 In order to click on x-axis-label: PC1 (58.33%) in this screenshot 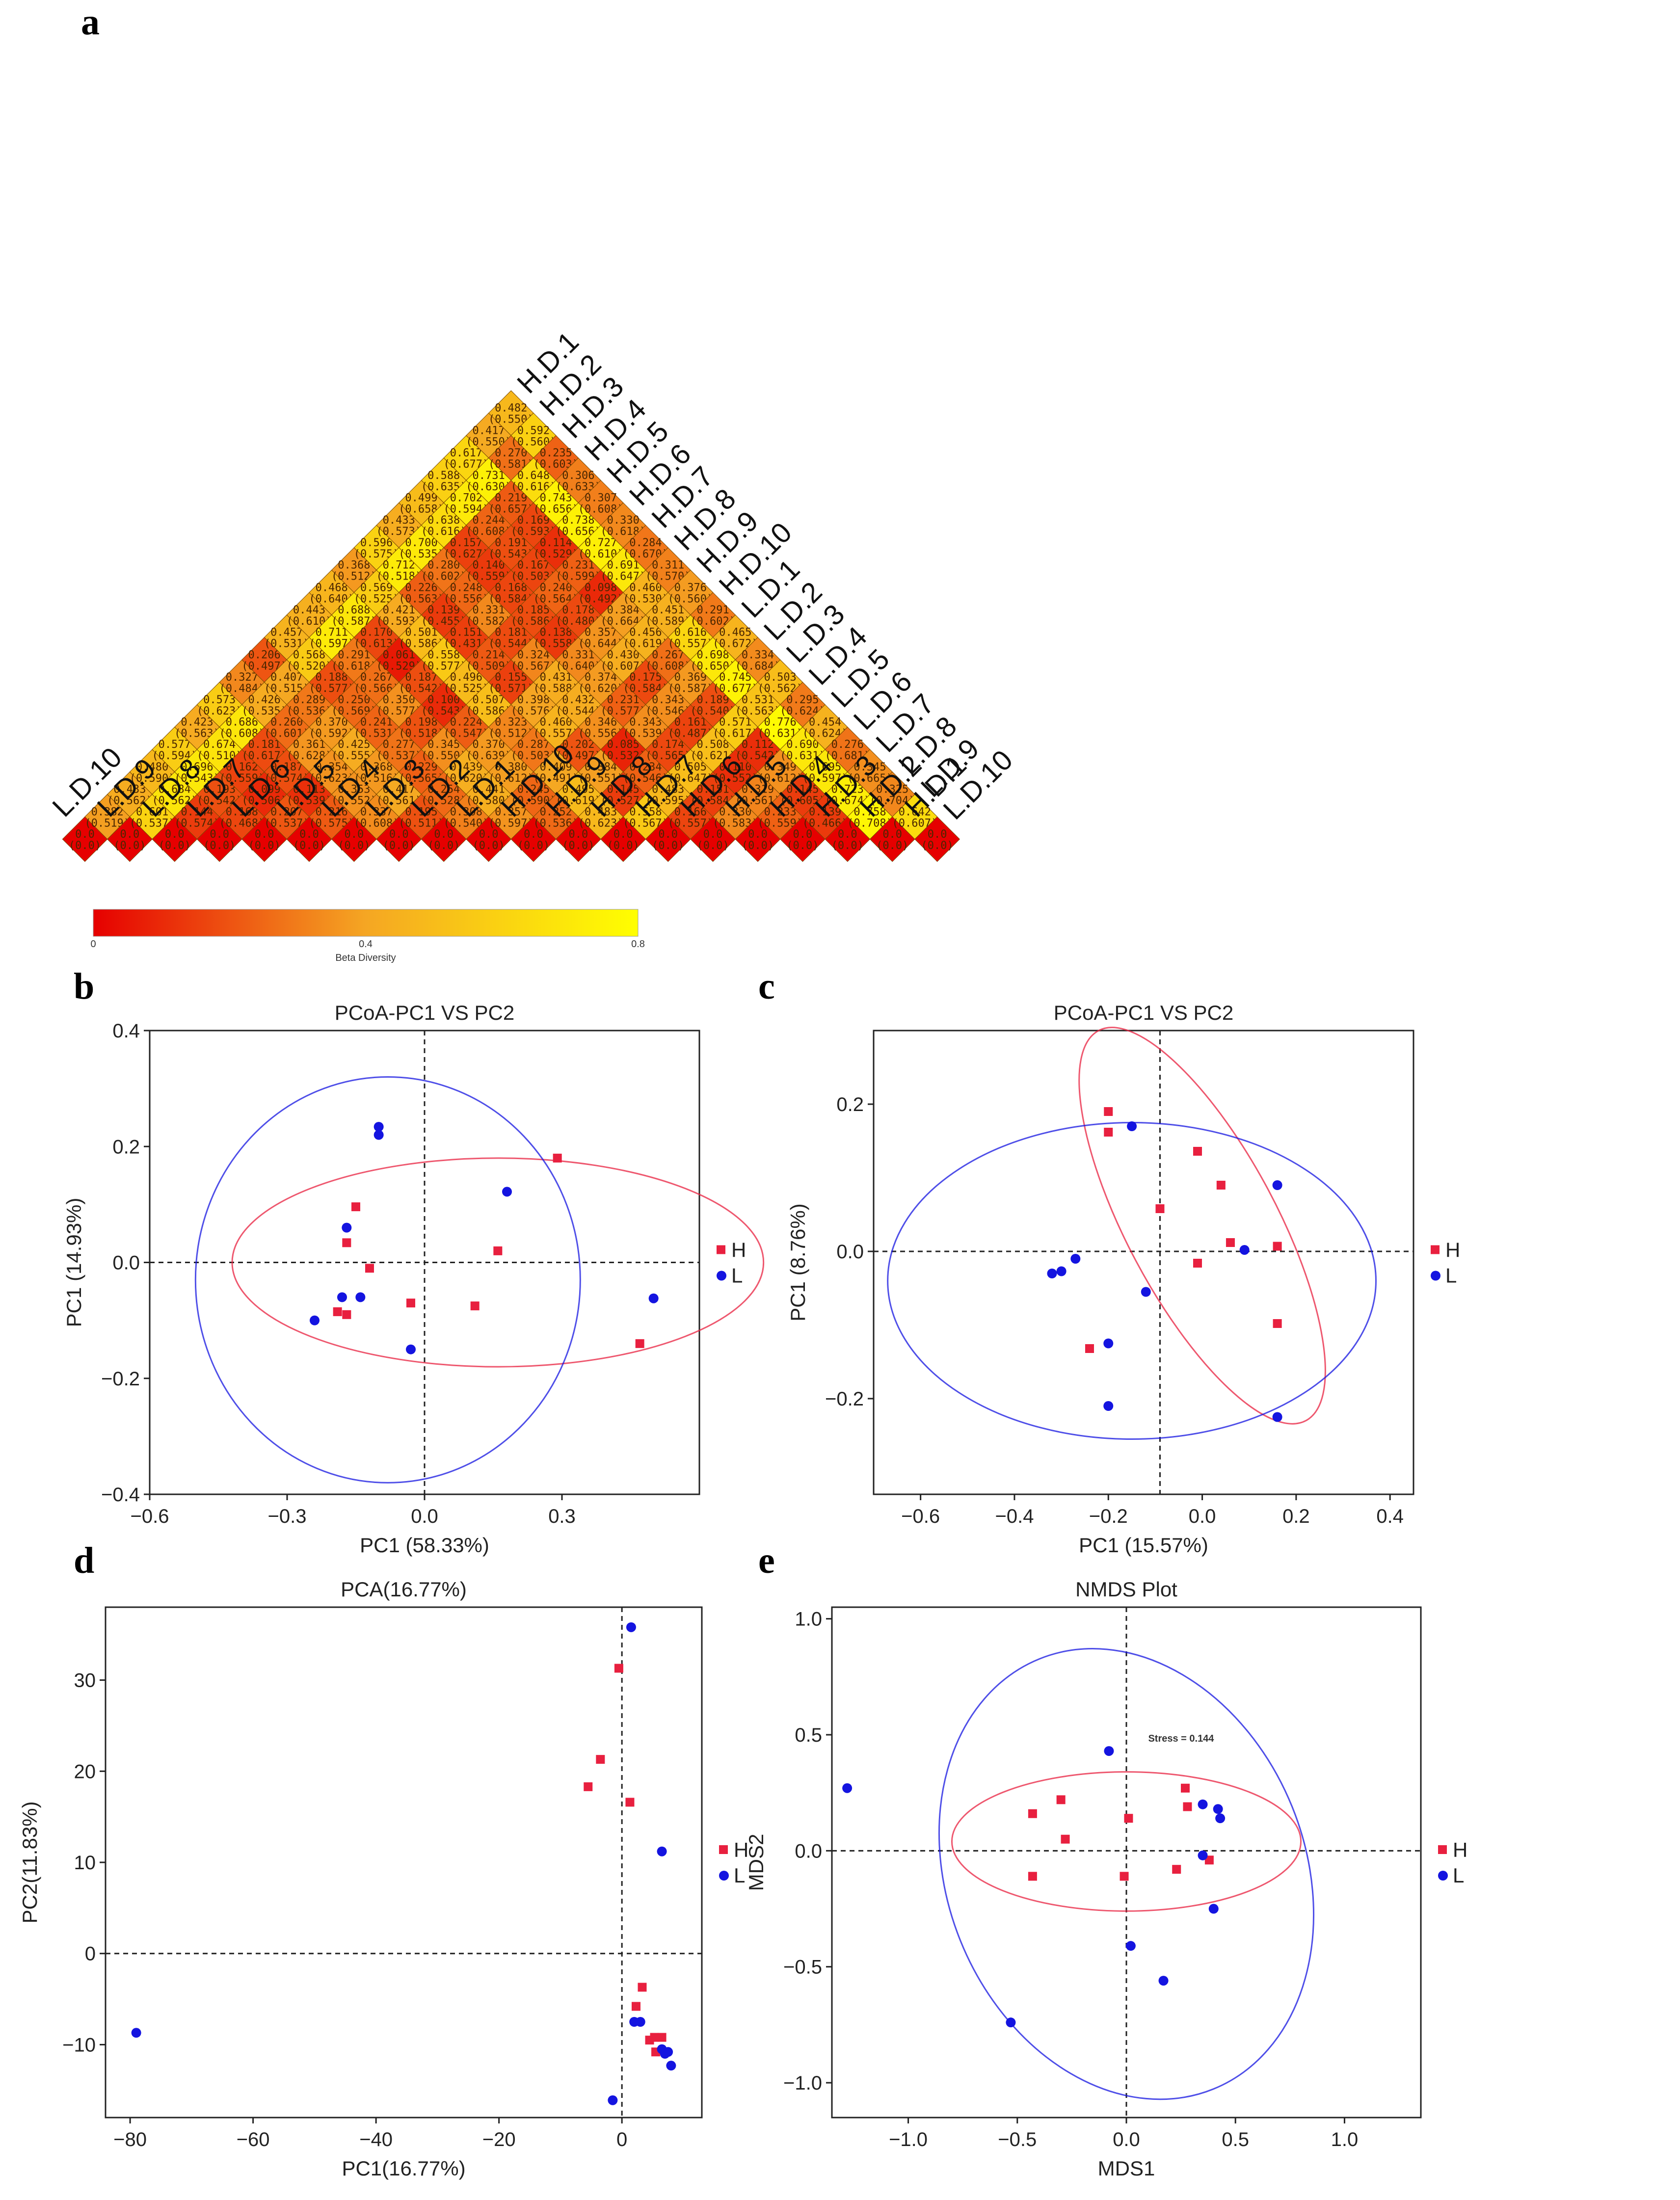, I will do `click(424, 1545)`.